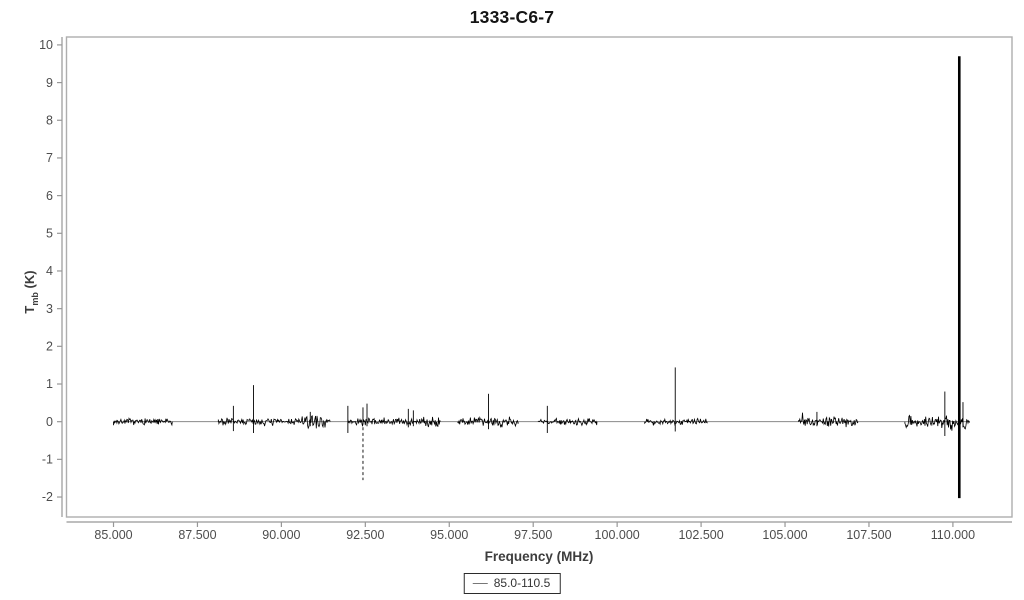 The width and height of the screenshot is (1024, 600). What do you see at coordinates (49, 309) in the screenshot?
I see `y-tick-label: 3` at bounding box center [49, 309].